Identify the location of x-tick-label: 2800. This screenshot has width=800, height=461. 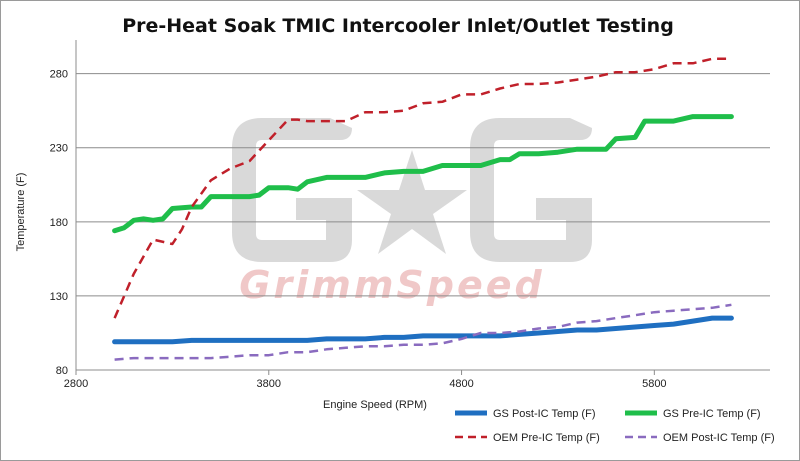
(76, 384).